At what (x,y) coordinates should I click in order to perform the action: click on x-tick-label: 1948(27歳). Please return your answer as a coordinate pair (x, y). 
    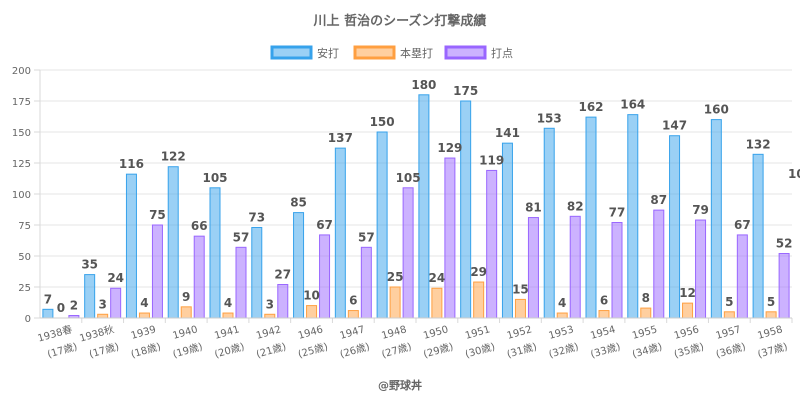
    Looking at the image, I should click on (394, 342).